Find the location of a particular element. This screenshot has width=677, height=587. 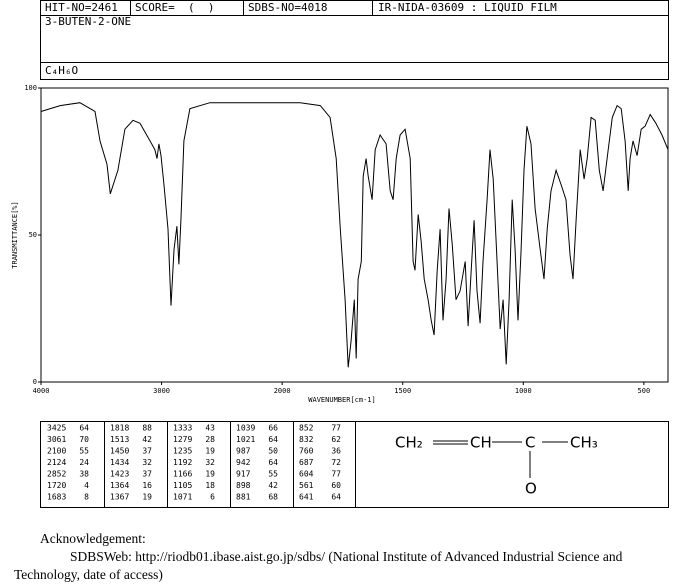

hit-no: HIT-NO=2461 is located at coordinates (81, 7).